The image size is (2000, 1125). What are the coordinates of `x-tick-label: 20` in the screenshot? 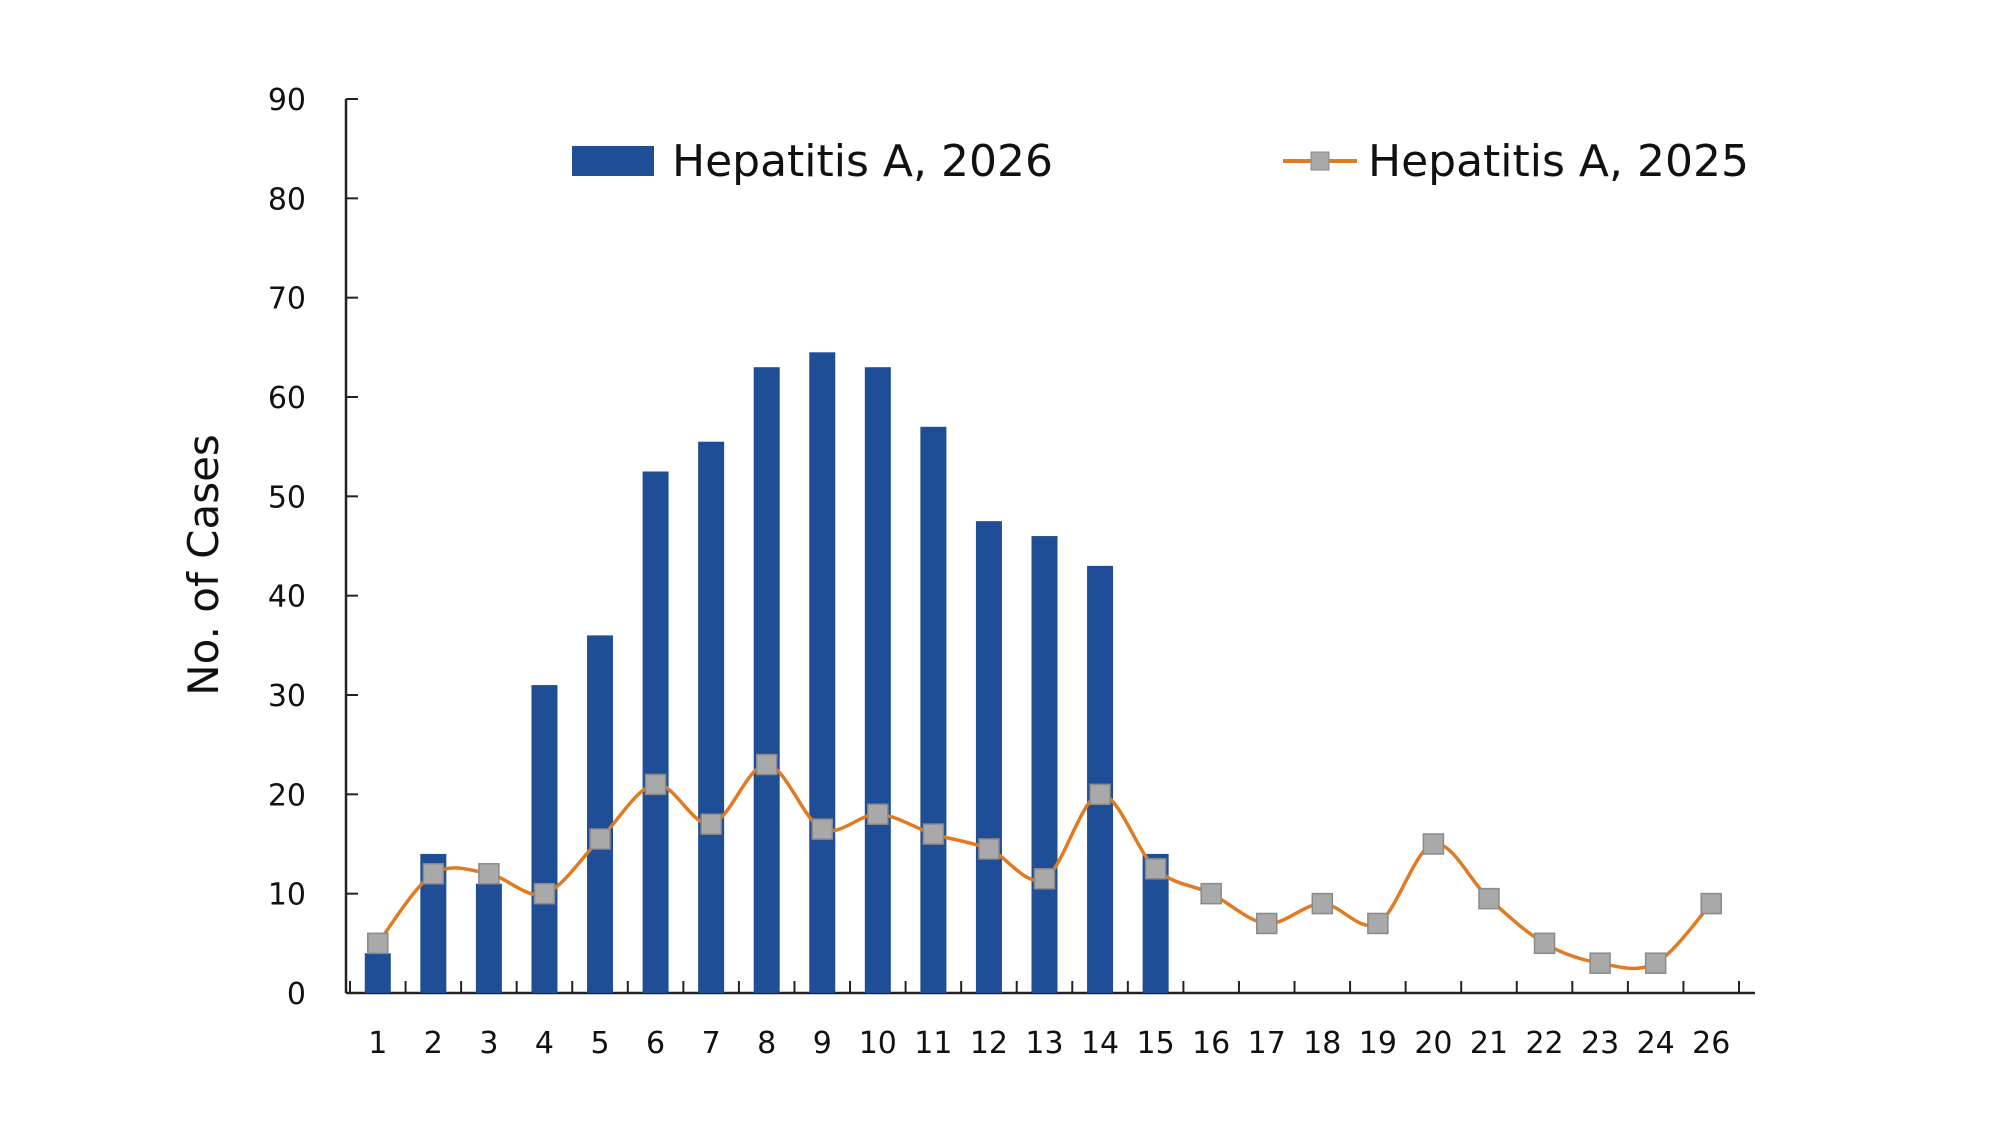 It's located at (1433, 1043).